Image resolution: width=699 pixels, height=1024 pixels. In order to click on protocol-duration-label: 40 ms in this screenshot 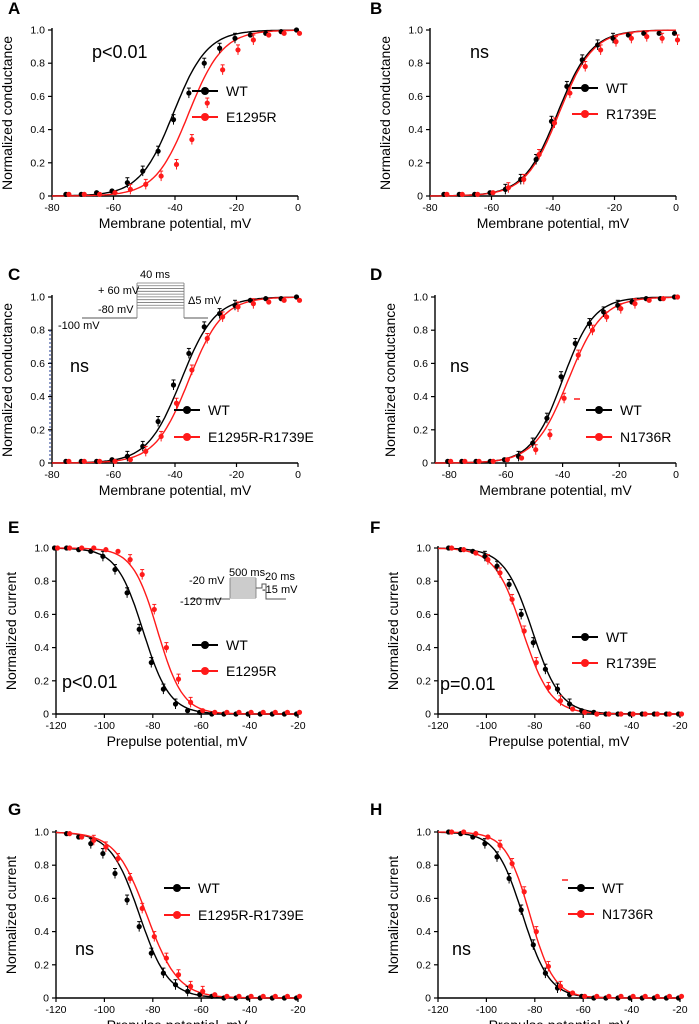, I will do `click(155, 275)`.